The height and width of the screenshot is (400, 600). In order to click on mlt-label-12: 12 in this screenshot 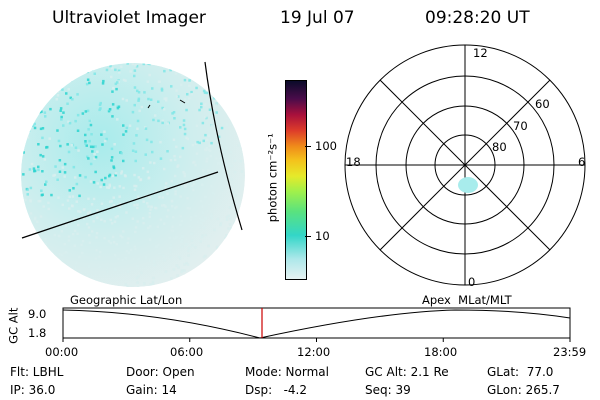, I will do `click(480, 53)`.